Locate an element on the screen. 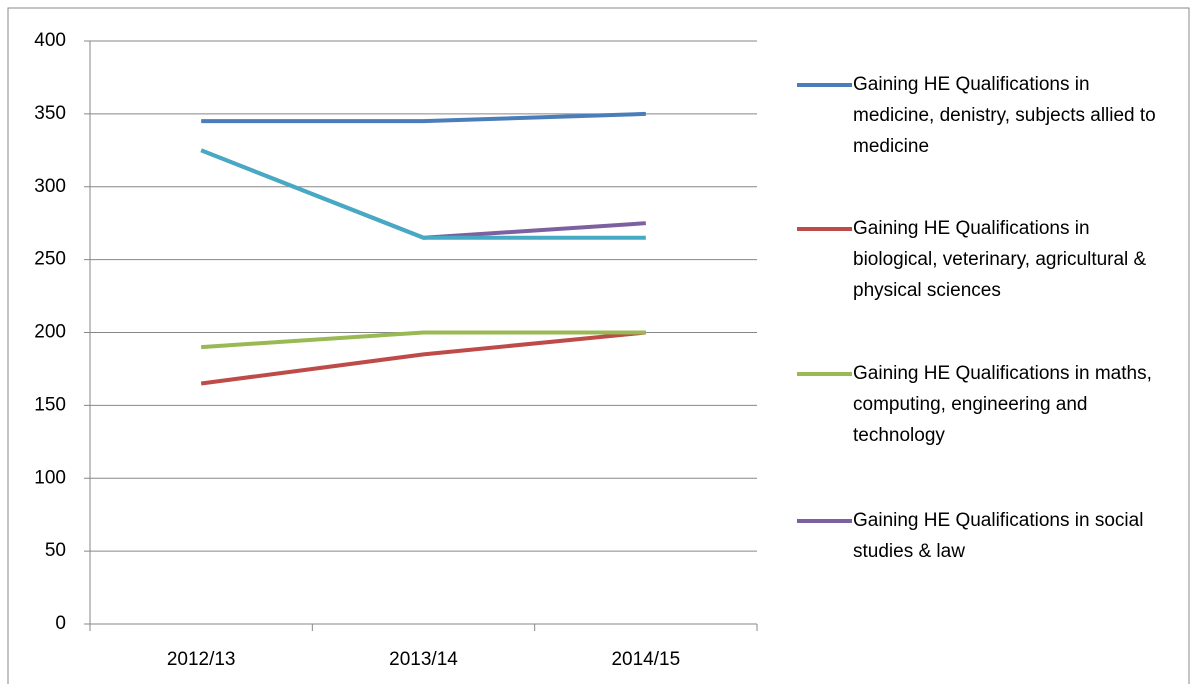  x-tick-label: 2013/14 is located at coordinates (423, 659).